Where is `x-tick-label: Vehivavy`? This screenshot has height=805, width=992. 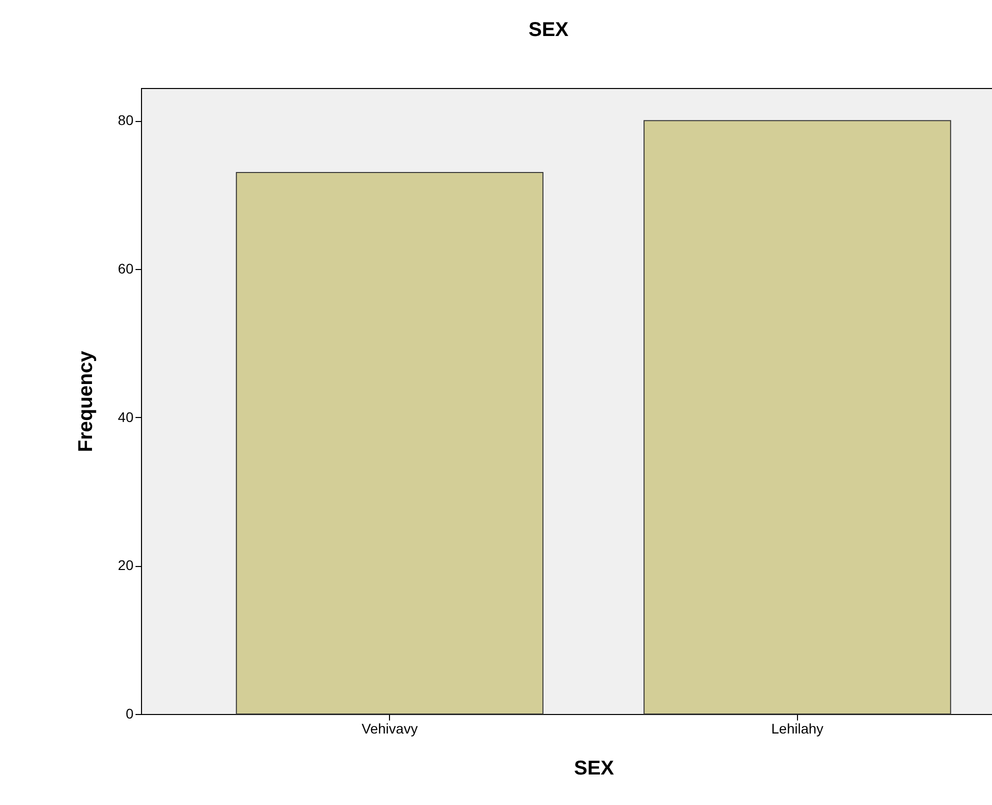 x-tick-label: Vehivavy is located at coordinates (390, 728).